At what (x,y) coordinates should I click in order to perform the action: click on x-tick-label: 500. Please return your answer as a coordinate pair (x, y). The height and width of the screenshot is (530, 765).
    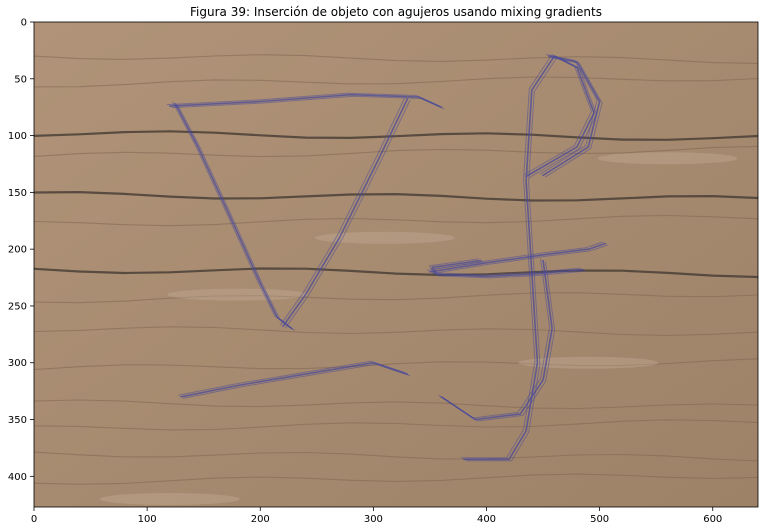
    Looking at the image, I should click on (599, 519).